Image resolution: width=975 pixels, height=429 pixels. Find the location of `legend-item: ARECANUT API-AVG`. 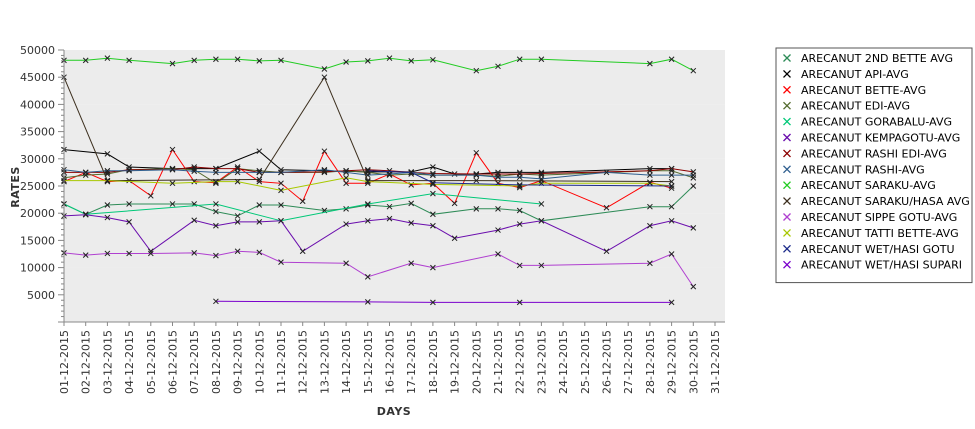

legend-item: ARECANUT API-AVG is located at coordinates (846, 74).